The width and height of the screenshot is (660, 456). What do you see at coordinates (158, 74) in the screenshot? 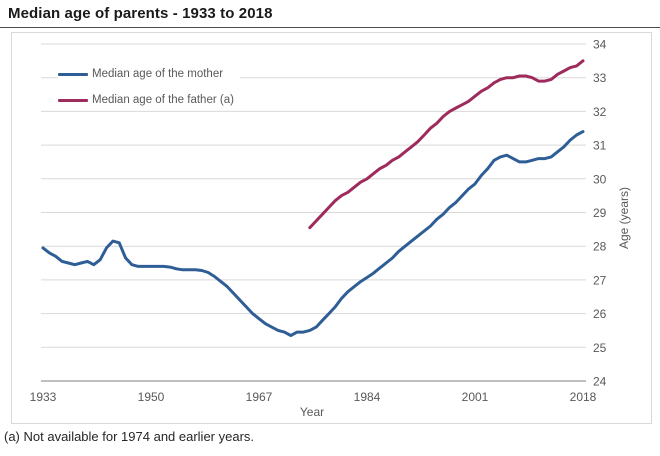
I see `legend-label-mother: Median age of the mother` at bounding box center [158, 74].